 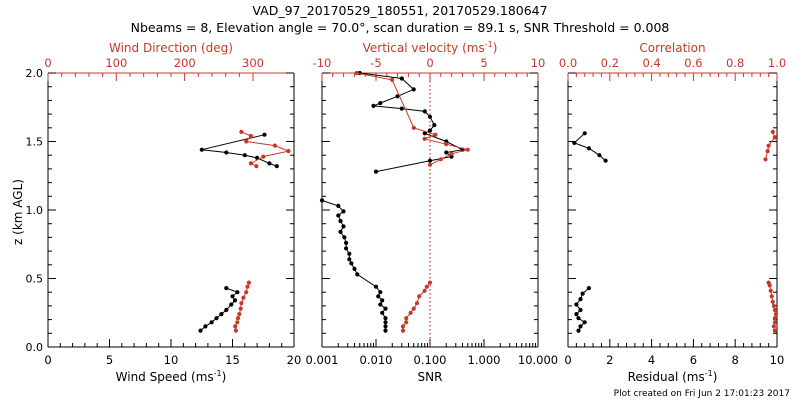 I want to click on x-tick-label: 10, so click(x=171, y=360).